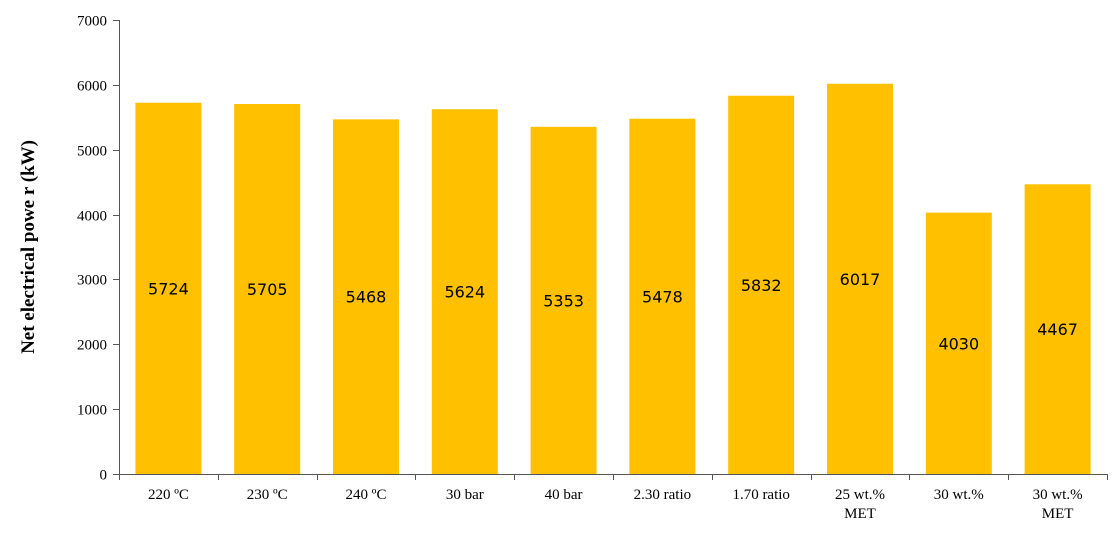 The width and height of the screenshot is (1117, 534). Describe the element at coordinates (92, 346) in the screenshot. I see `y-tick-label: 2000` at that location.